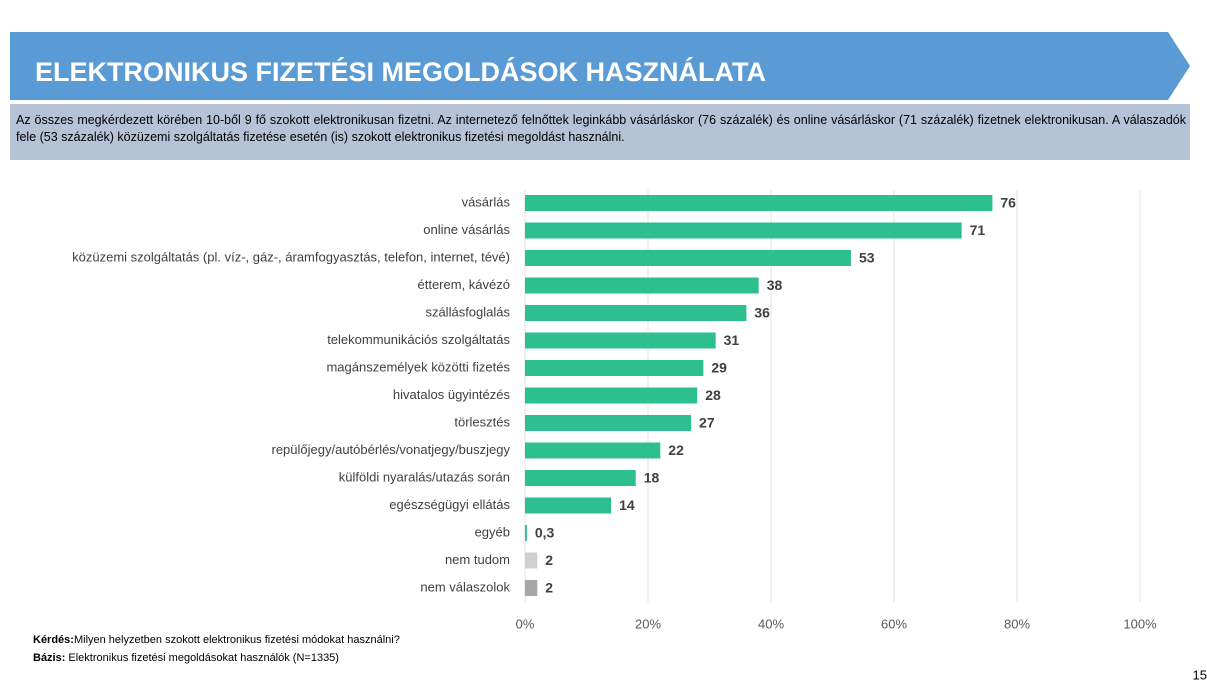 The image size is (1207, 689). Describe the element at coordinates (719, 368) in the screenshot. I see `value-label: 29` at that location.